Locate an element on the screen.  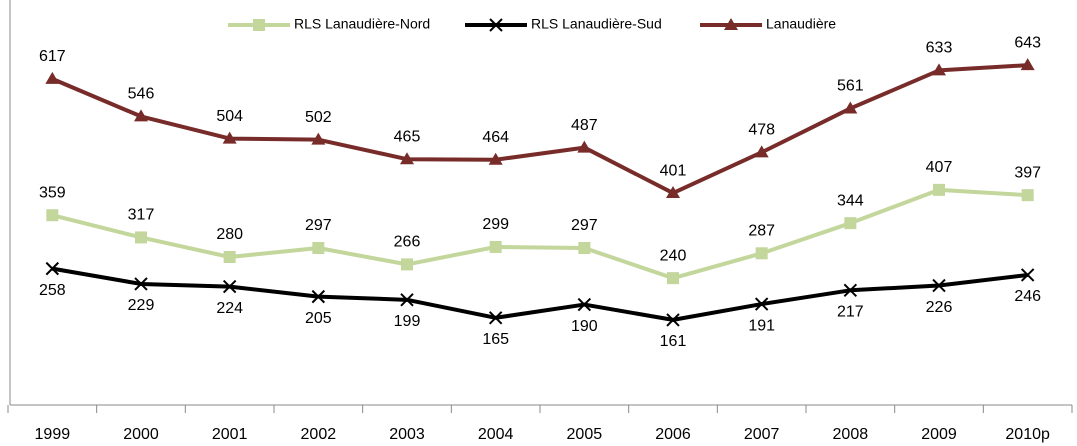
data-label: 217 is located at coordinates (850, 312).